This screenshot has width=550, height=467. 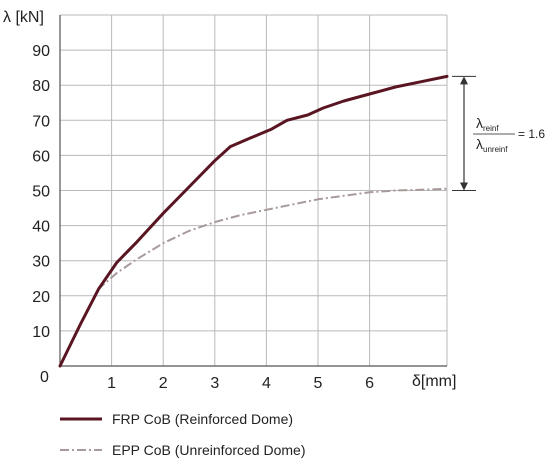 What do you see at coordinates (41, 51) in the screenshot?
I see `y-tick-label-90: 90` at bounding box center [41, 51].